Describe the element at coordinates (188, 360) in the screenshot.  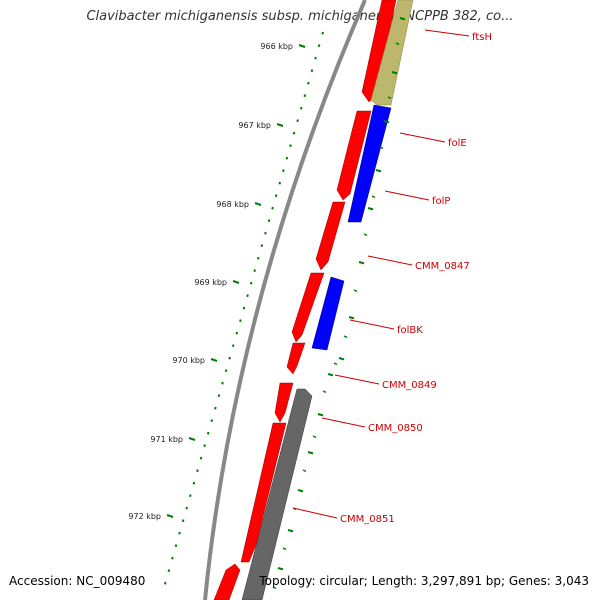
I see `tick-label: 970 kbp` at that location.